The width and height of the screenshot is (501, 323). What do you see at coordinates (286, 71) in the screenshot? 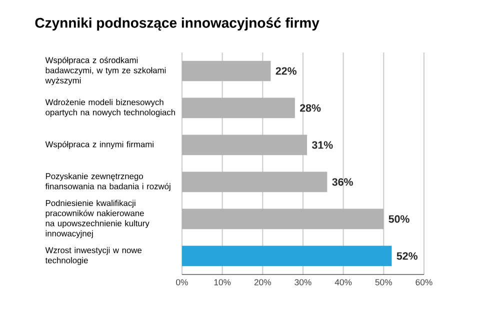
I see `data-label: 22%` at bounding box center [286, 71].